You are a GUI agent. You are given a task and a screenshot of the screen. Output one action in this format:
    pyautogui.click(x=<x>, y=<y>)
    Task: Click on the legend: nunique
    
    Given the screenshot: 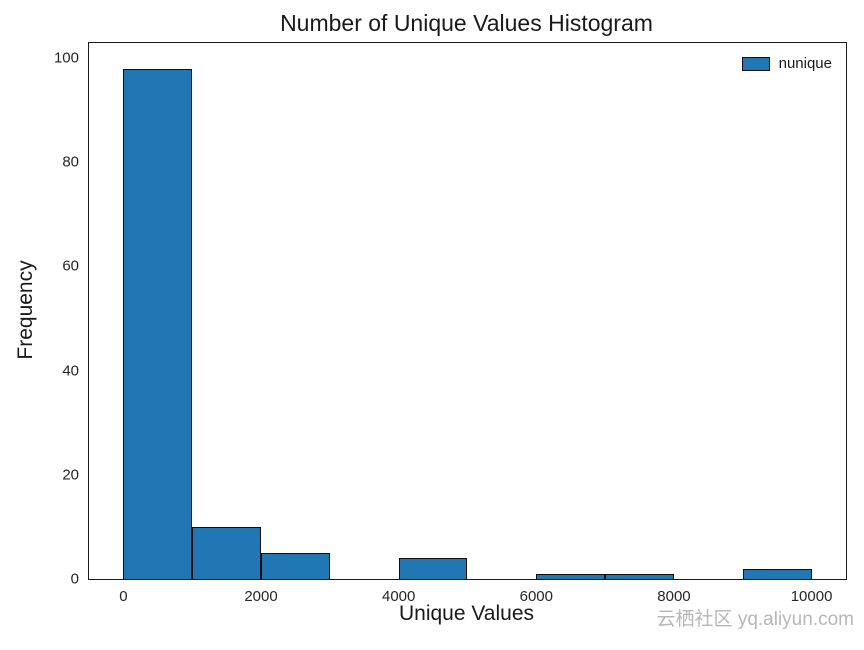 What is the action you would take?
    pyautogui.click(x=786, y=63)
    